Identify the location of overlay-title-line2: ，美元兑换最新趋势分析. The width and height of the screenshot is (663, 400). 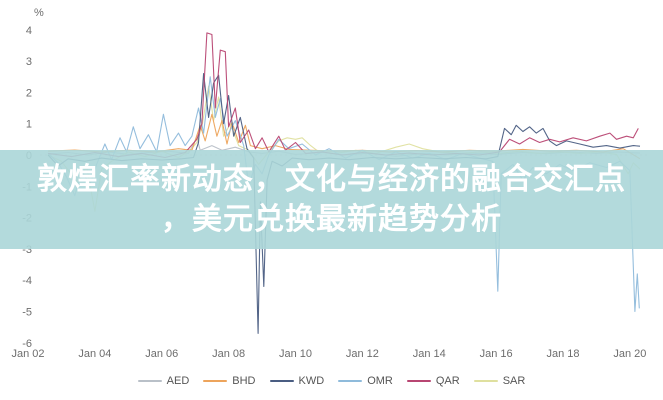
(331, 219).